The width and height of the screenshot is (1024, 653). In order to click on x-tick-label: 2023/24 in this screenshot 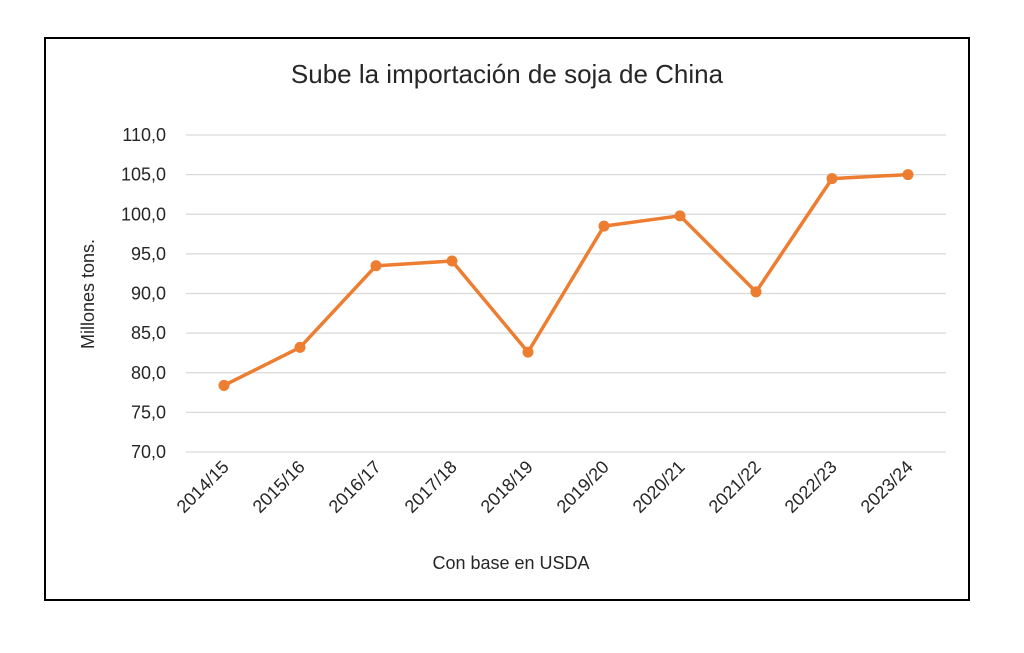, I will do `click(887, 487)`.